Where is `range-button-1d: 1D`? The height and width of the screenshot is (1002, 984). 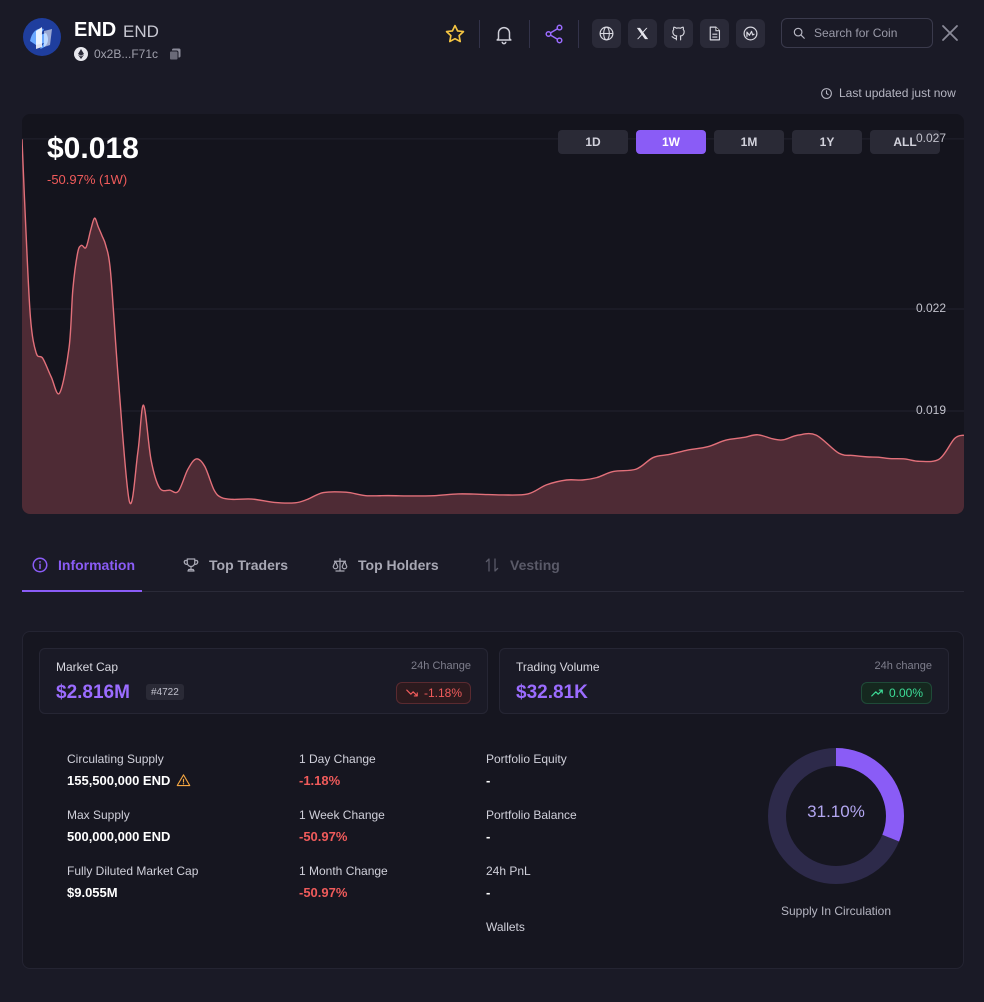
range-button-1d: 1D is located at coordinates (593, 142).